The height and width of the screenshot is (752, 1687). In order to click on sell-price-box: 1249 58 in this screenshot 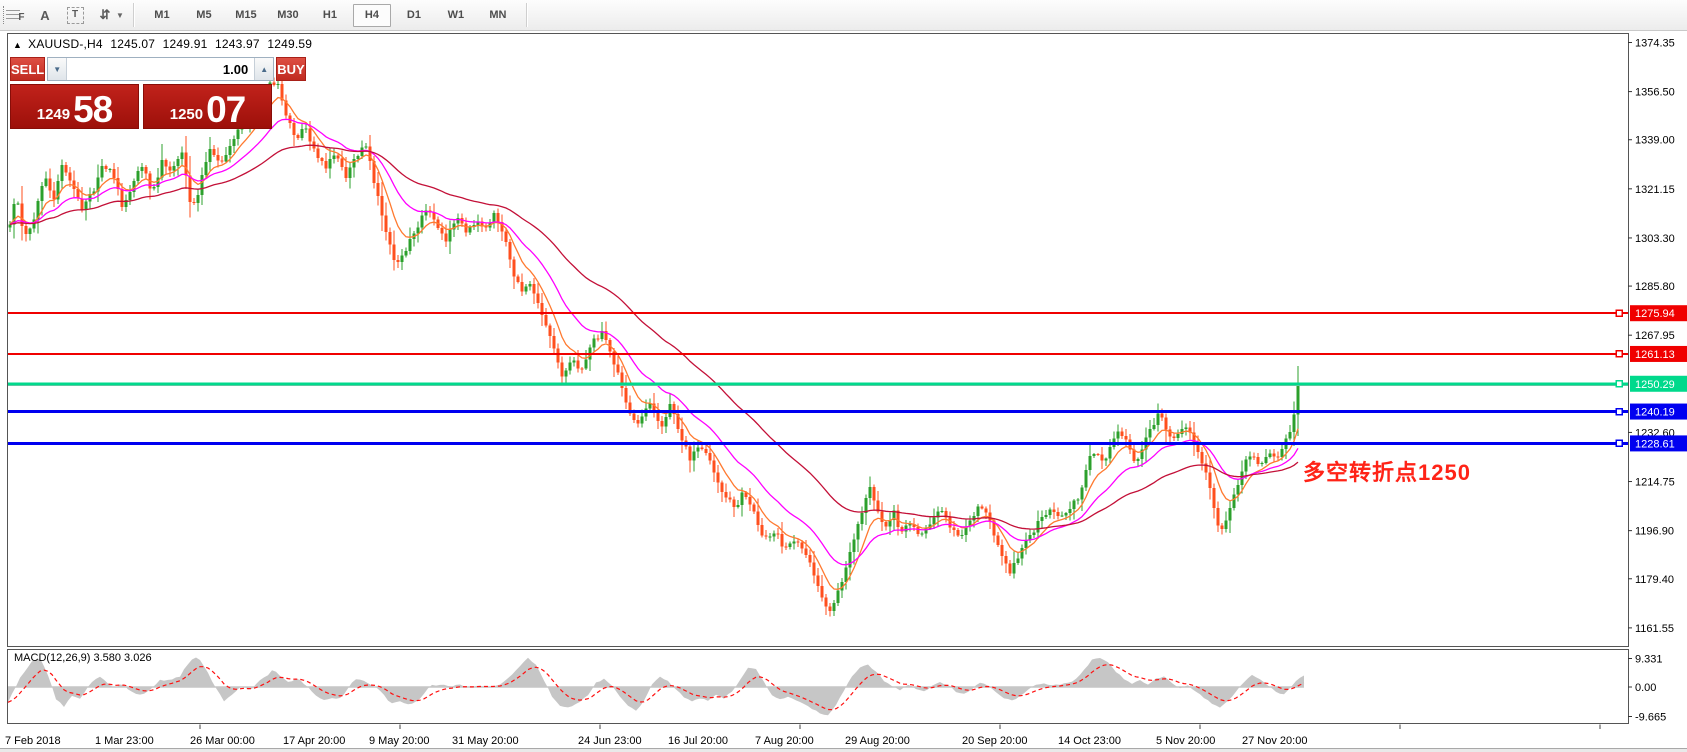, I will do `click(74, 106)`.